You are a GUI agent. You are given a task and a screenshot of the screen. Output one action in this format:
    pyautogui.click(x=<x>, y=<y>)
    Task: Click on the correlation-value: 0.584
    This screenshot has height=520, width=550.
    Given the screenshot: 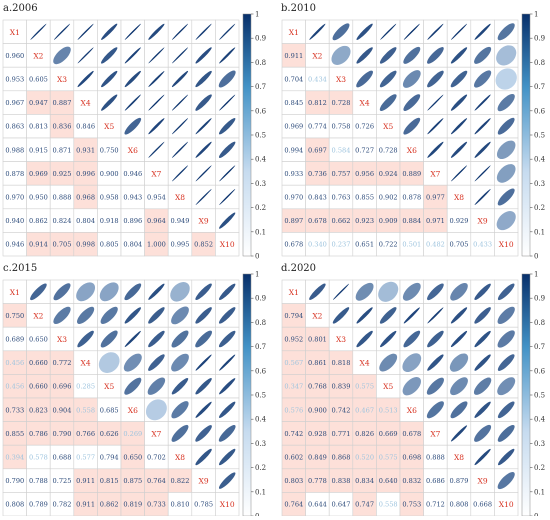 What is the action you would take?
    pyautogui.click(x=341, y=150)
    